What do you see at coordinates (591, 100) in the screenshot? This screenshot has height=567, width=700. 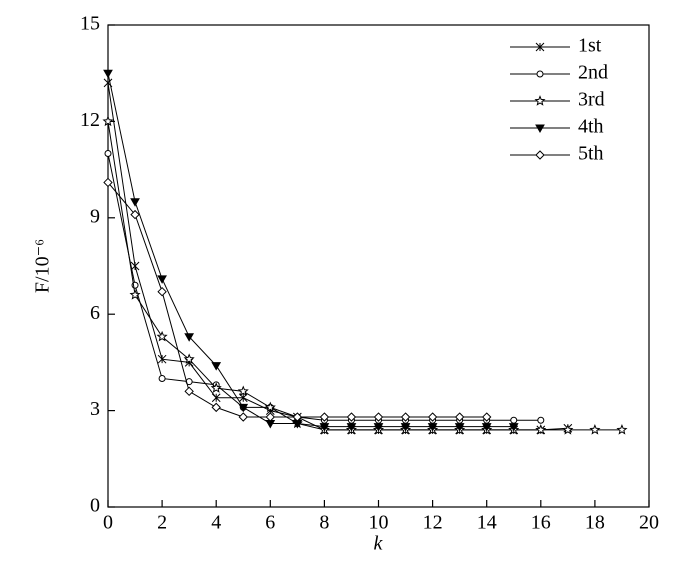 I see `legend-label: 3rd` at bounding box center [591, 100].